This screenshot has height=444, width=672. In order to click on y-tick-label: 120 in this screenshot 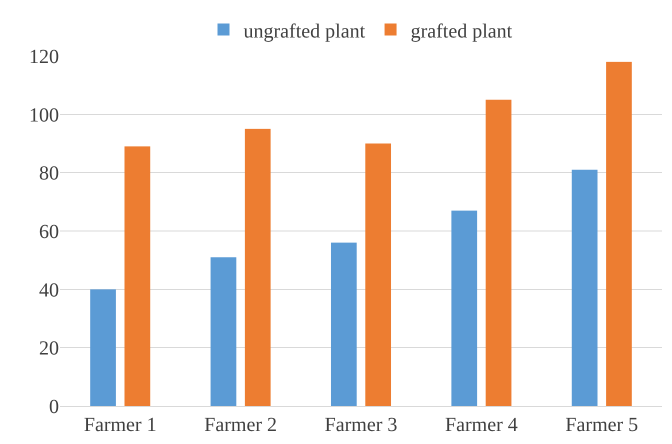, I will do `click(44, 57)`.